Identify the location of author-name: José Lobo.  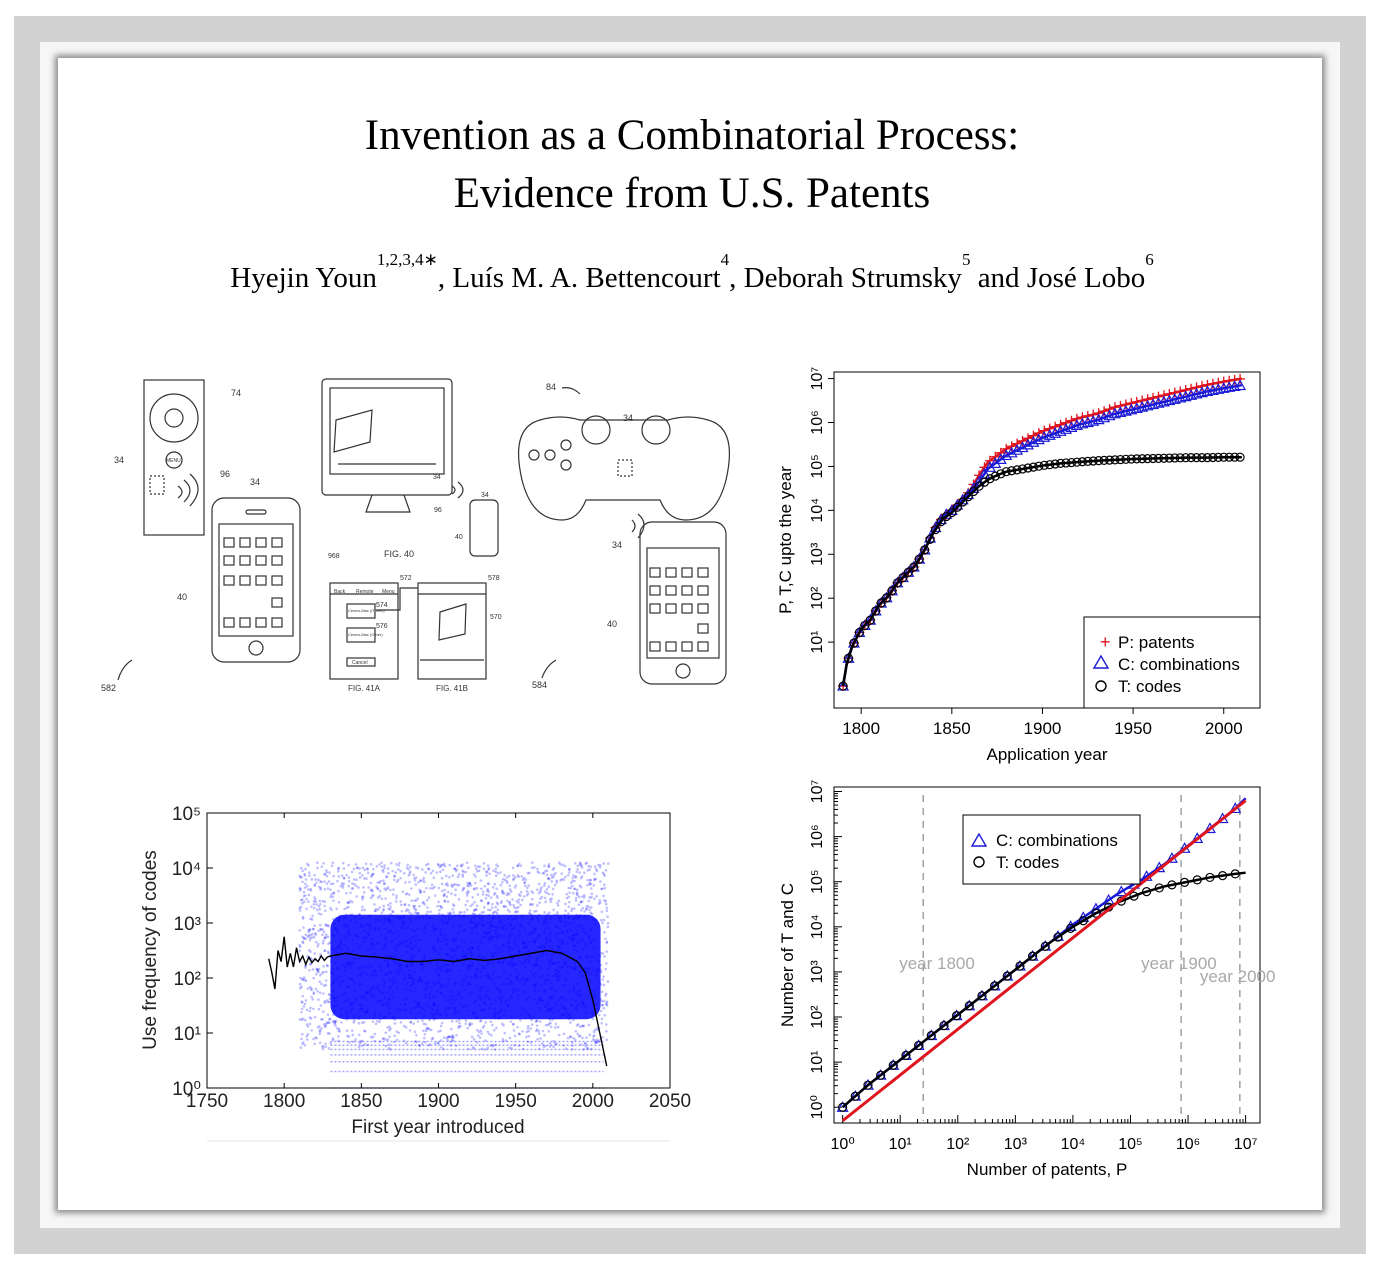
(1086, 278).